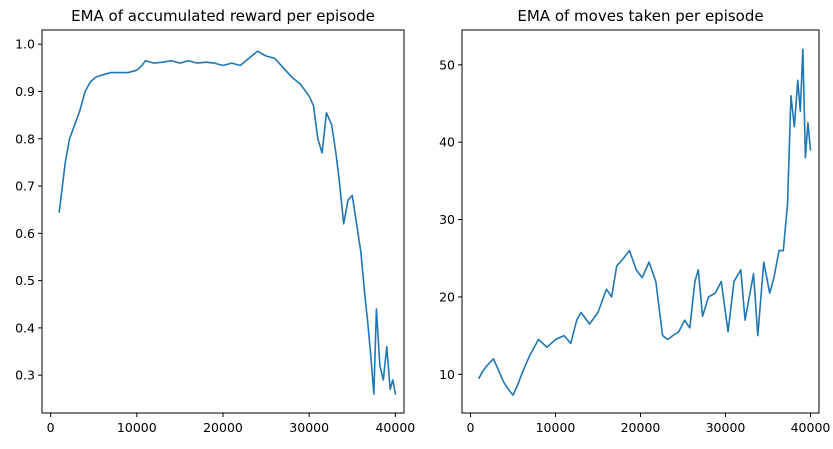 The width and height of the screenshot is (833, 449). What do you see at coordinates (640, 16) in the screenshot?
I see `chart-title: EMA of moves taken per episode` at bounding box center [640, 16].